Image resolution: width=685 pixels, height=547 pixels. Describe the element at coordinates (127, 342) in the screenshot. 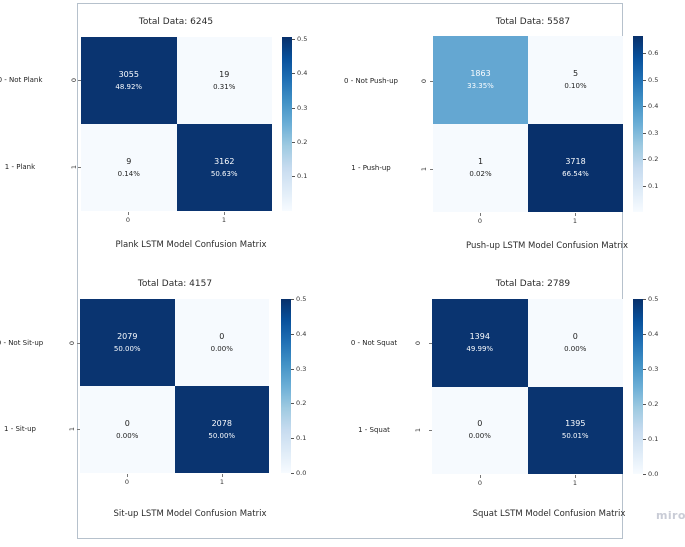

I see `heatmap-cell: 2079 50.00%` at that location.